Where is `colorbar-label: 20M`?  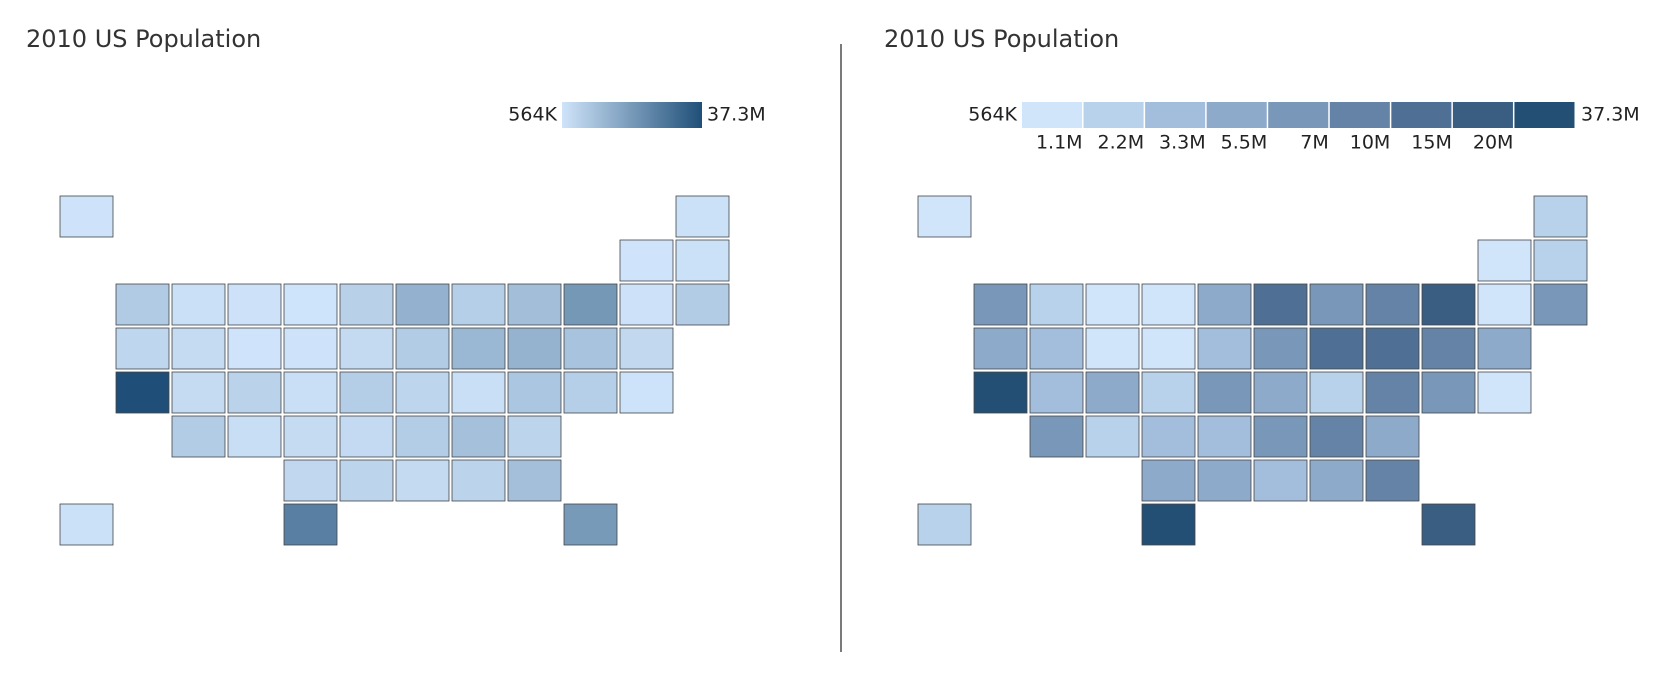 colorbar-label: 20M is located at coordinates (1493, 143).